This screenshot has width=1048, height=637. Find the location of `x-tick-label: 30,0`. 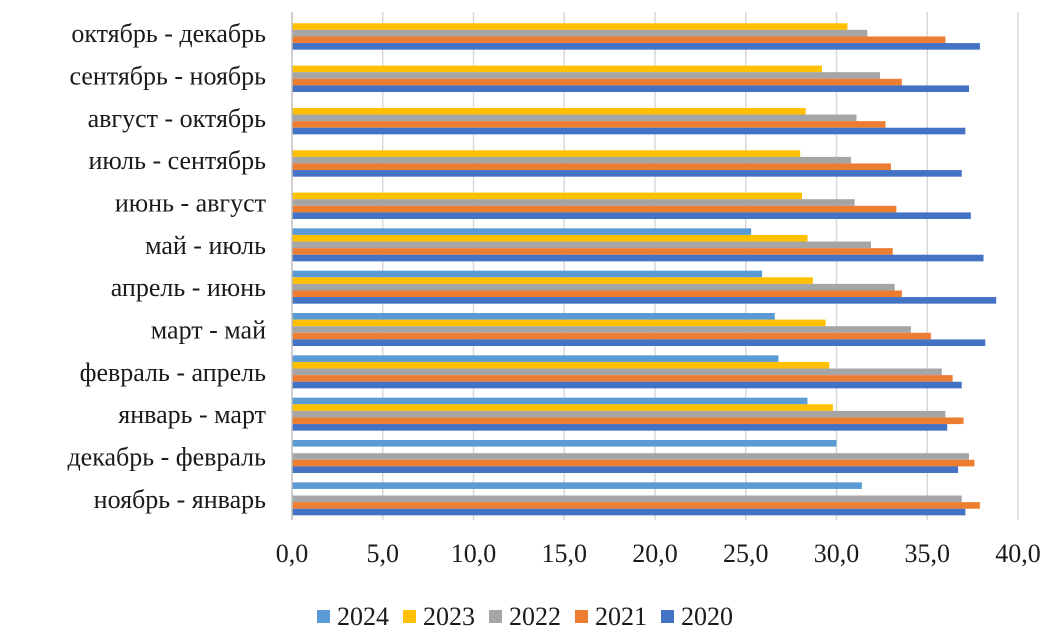

x-tick-label: 30,0 is located at coordinates (837, 553).